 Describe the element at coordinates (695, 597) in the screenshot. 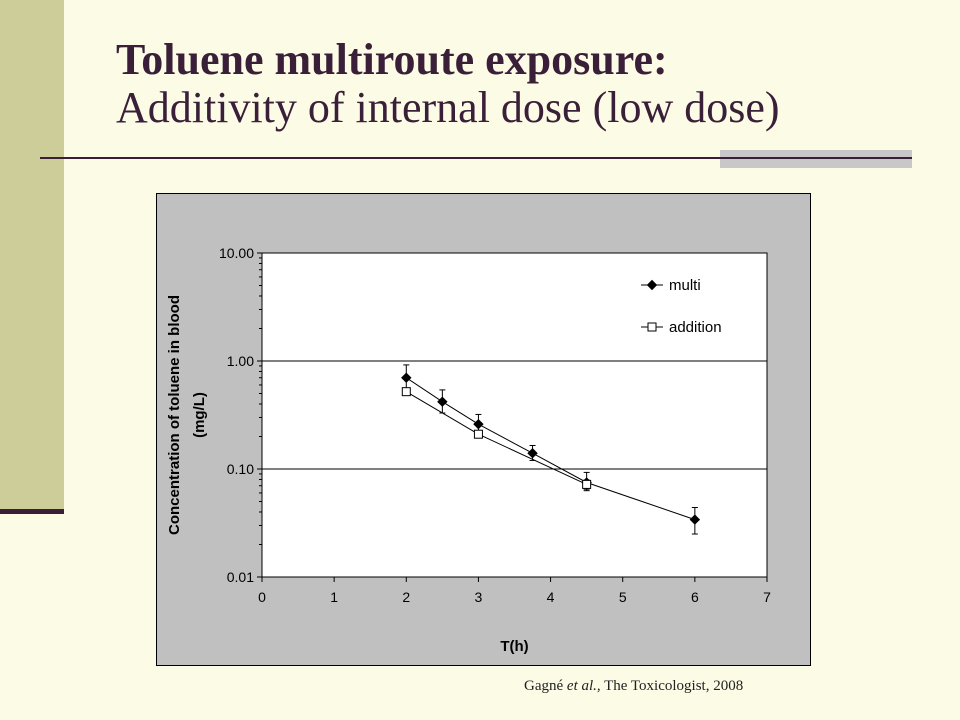

I see `x-tick-label-6: 6` at that location.